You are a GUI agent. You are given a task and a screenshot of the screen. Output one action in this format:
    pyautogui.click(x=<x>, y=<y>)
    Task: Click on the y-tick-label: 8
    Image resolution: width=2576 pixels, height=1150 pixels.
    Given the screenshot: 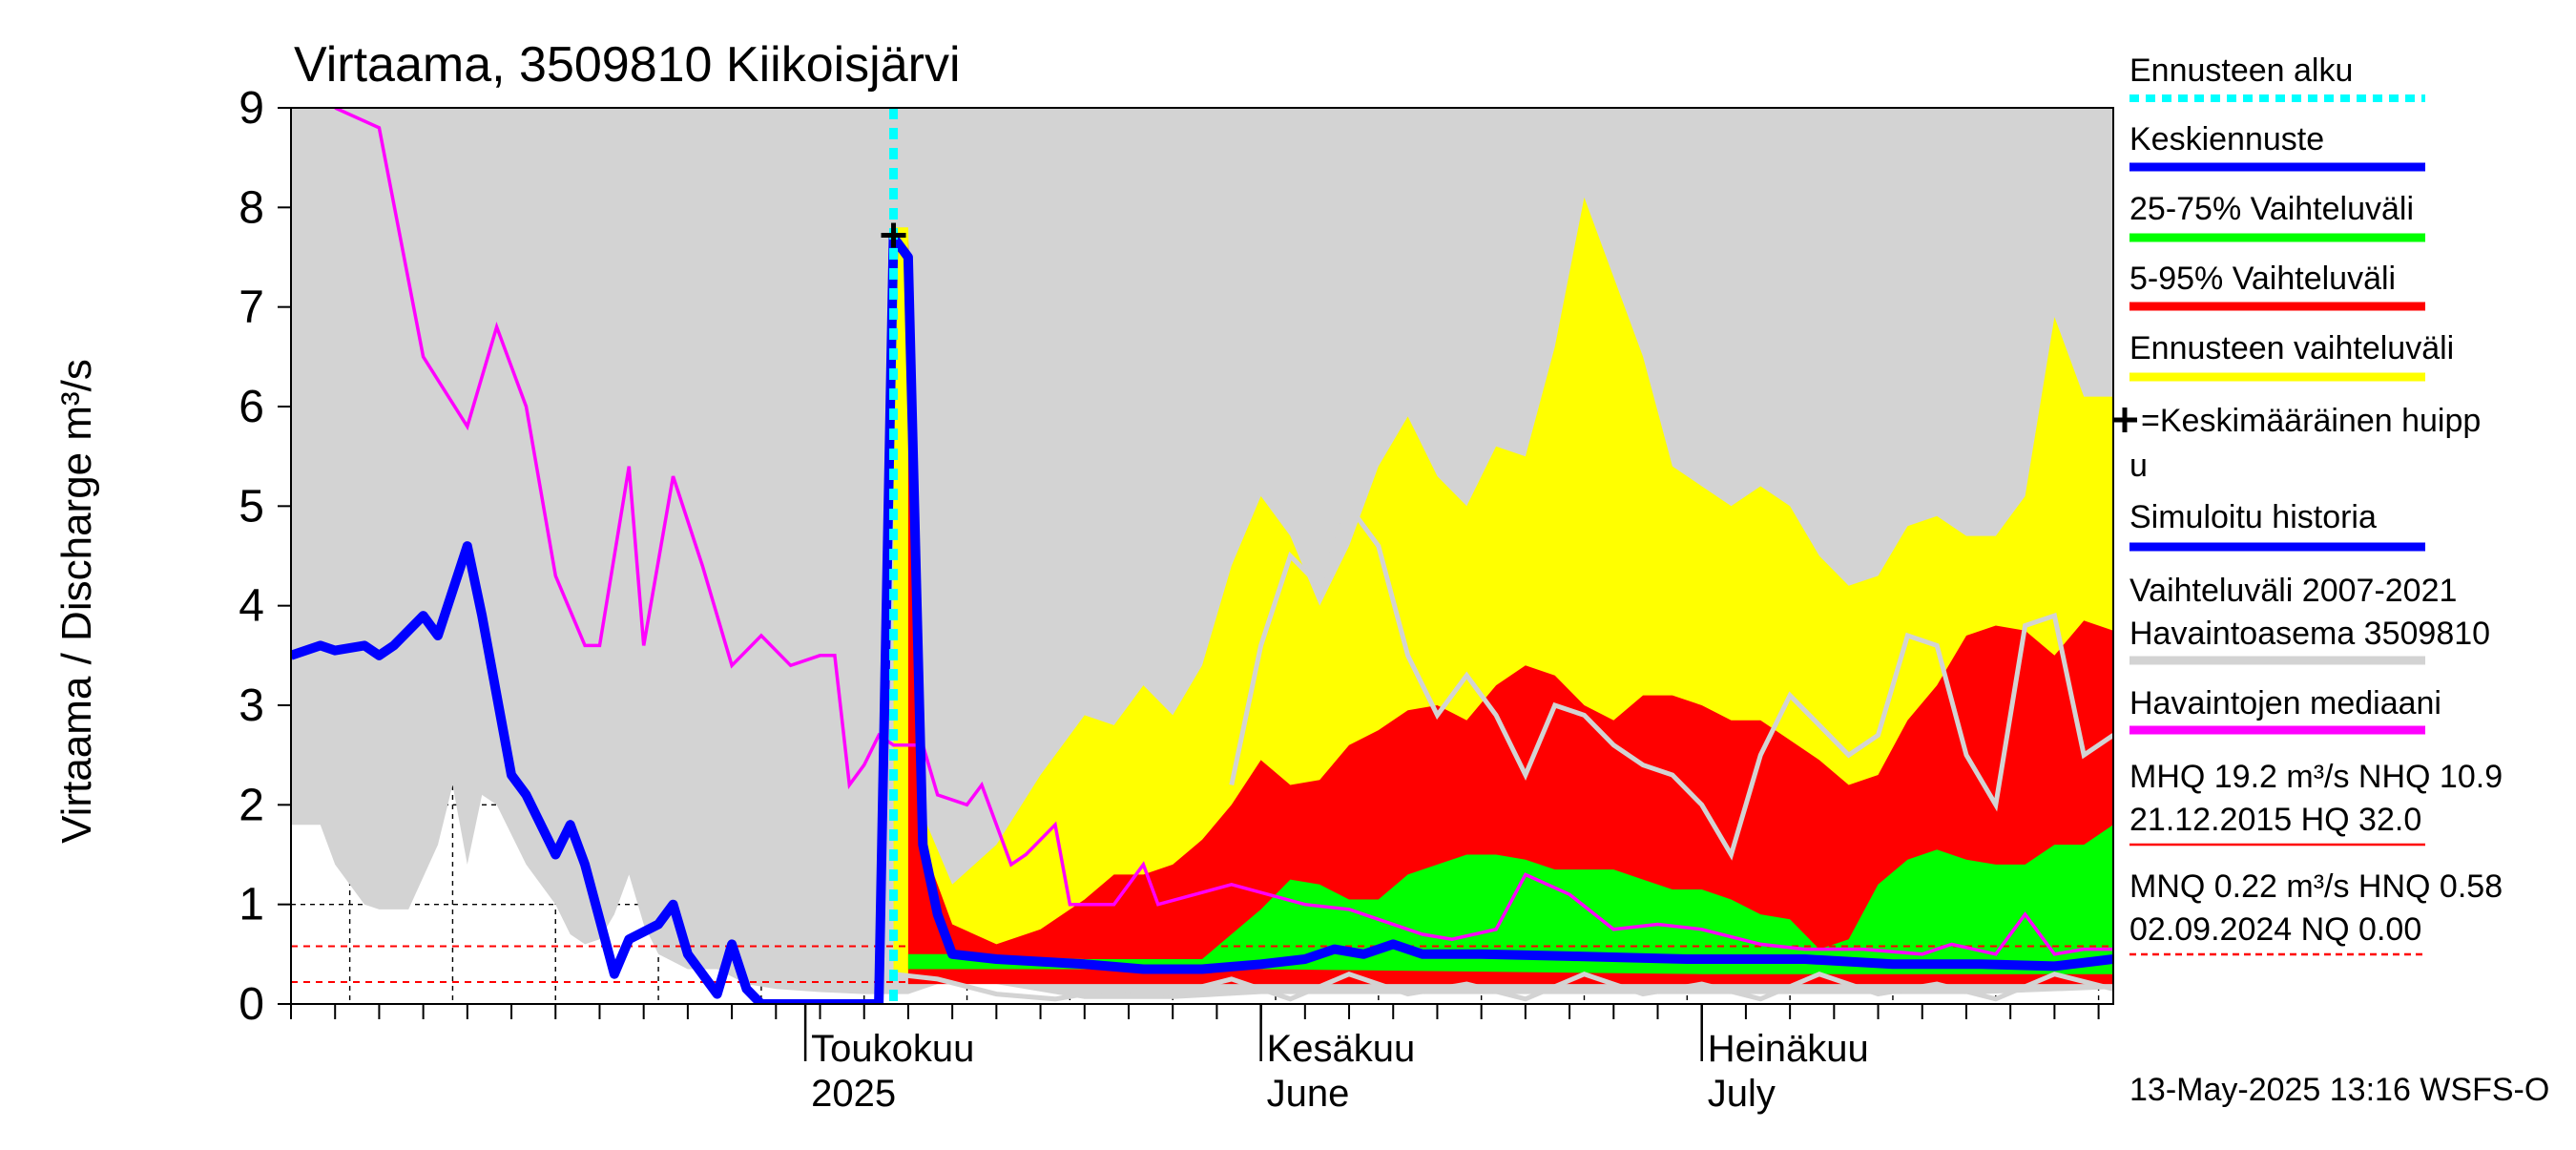 What is the action you would take?
    pyautogui.click(x=251, y=207)
    